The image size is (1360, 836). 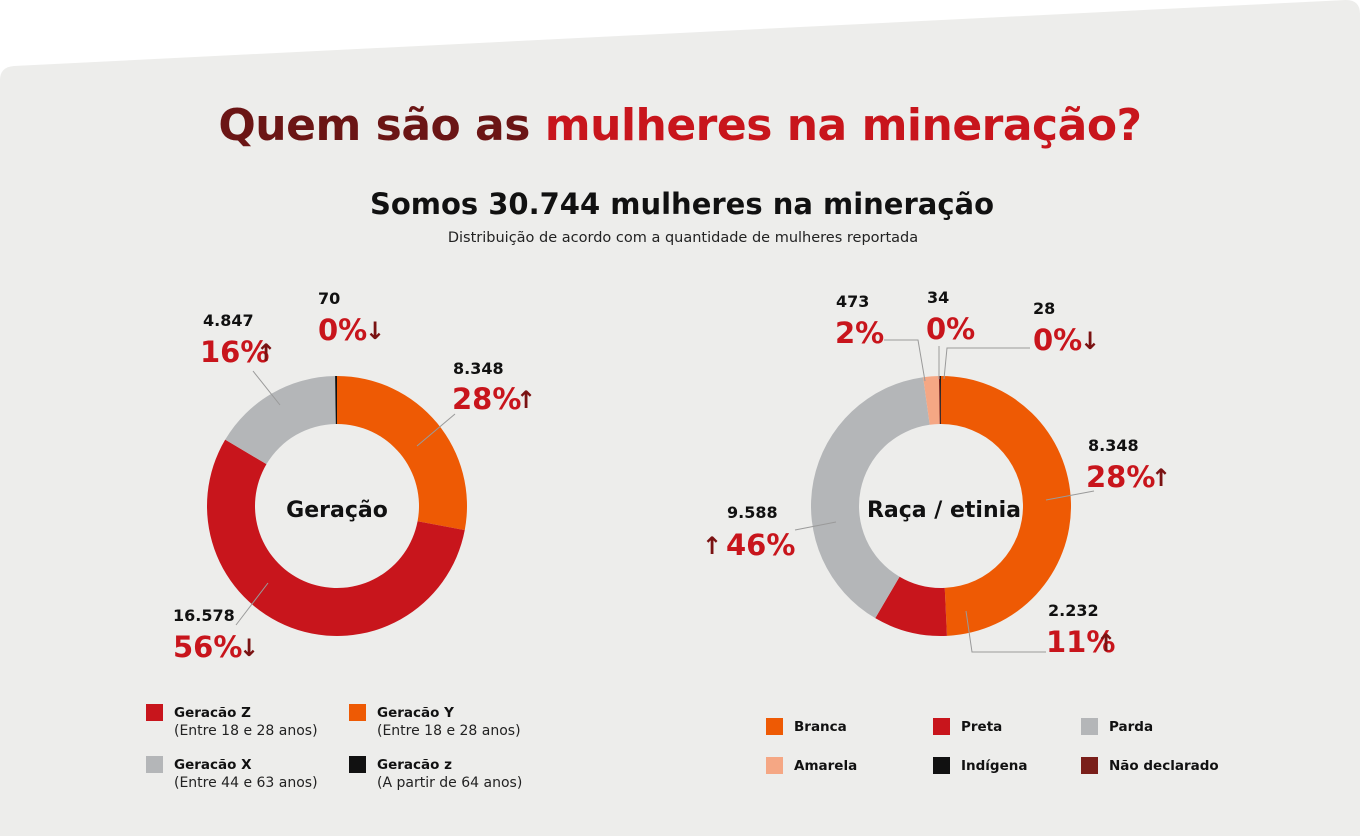 I want to click on page-title: Quem são as mulheres na mineração?, so click(x=680, y=125).